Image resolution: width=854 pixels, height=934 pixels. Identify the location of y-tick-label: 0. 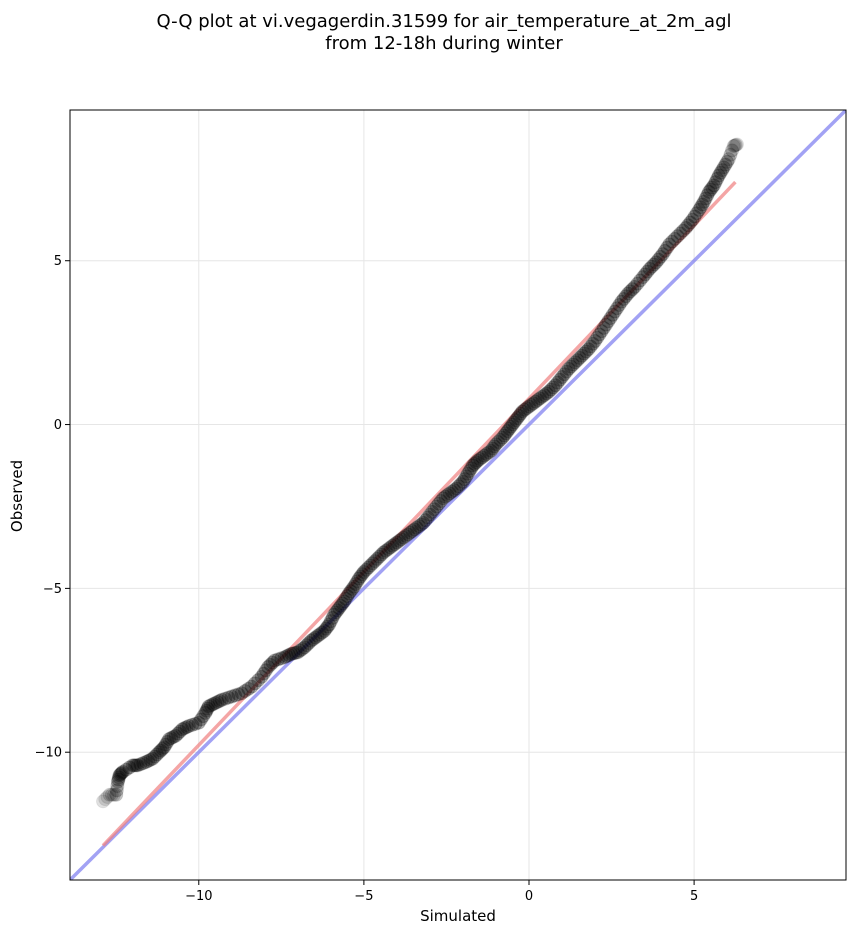
(58, 425).